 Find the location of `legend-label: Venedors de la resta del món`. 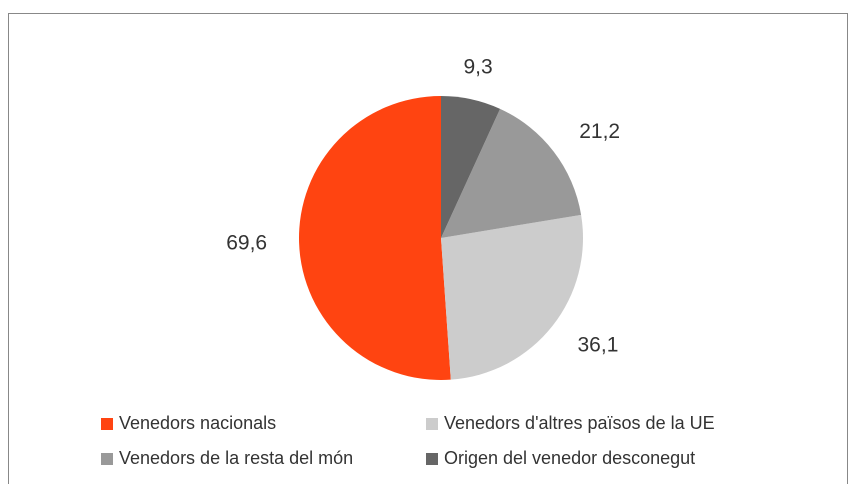

legend-label: Venedors de la resta del món is located at coordinates (236, 458).